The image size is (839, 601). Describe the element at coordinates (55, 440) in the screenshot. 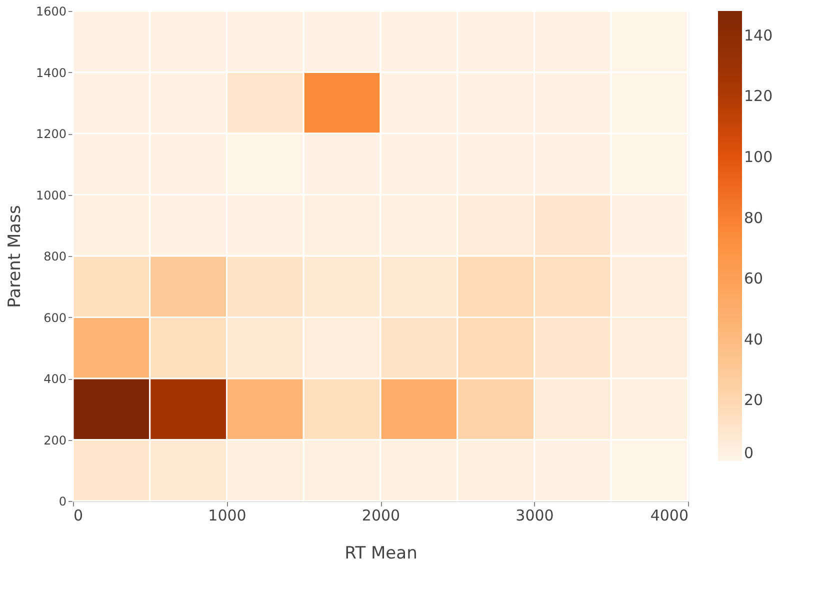

I see `y-tick-label: 200` at that location.